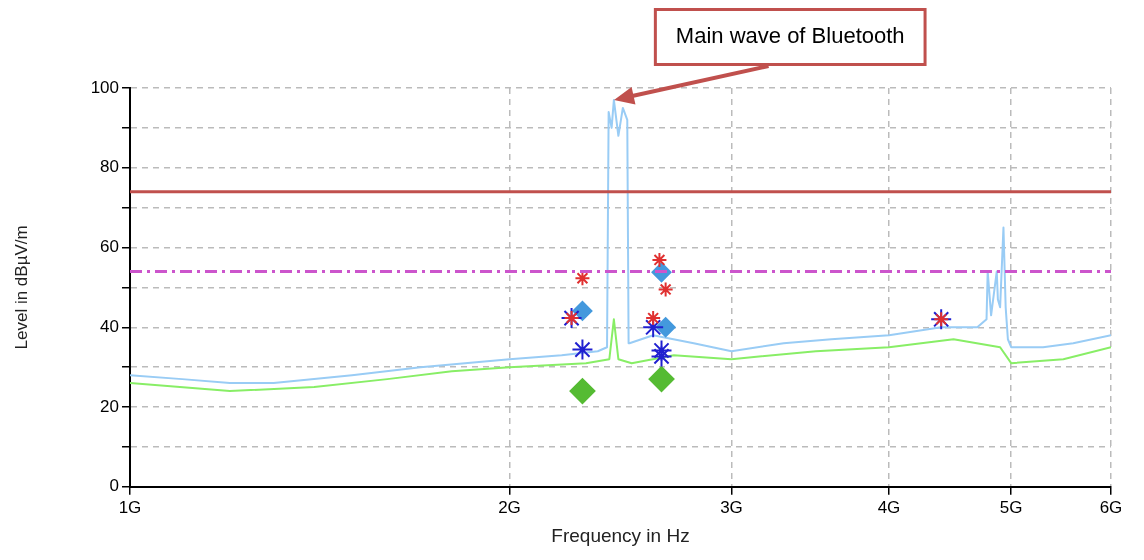  Describe the element at coordinates (109, 167) in the screenshot. I see `y-tick-label: 80` at that location.